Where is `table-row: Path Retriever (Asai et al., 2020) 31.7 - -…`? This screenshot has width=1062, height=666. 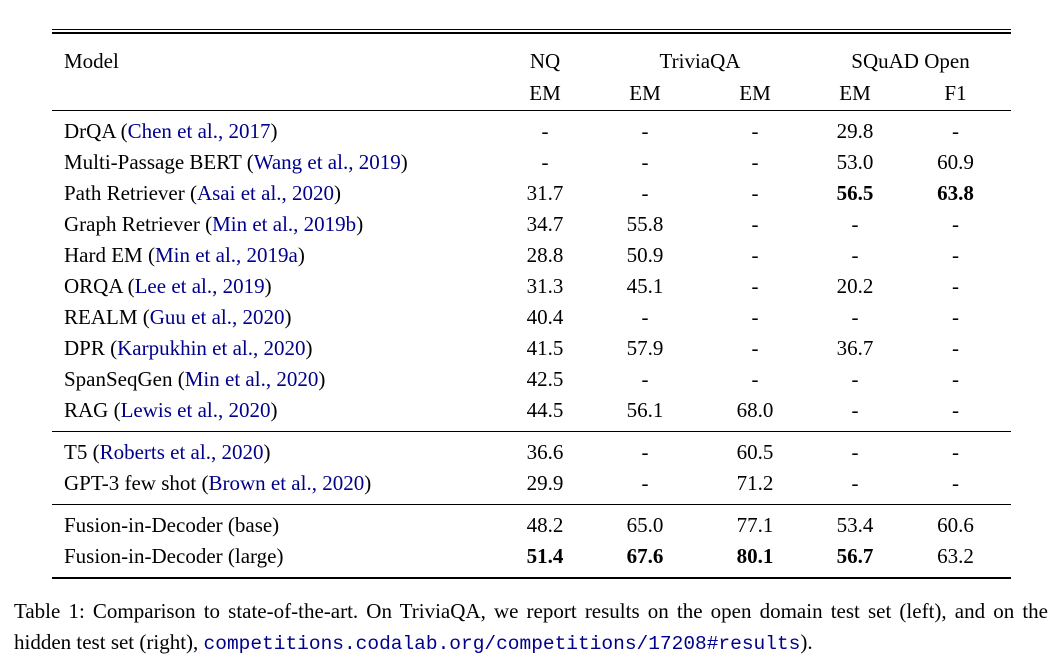
table-row: Path Retriever (Asai et al., 2020) 31.7 - -… is located at coordinates (531, 193).